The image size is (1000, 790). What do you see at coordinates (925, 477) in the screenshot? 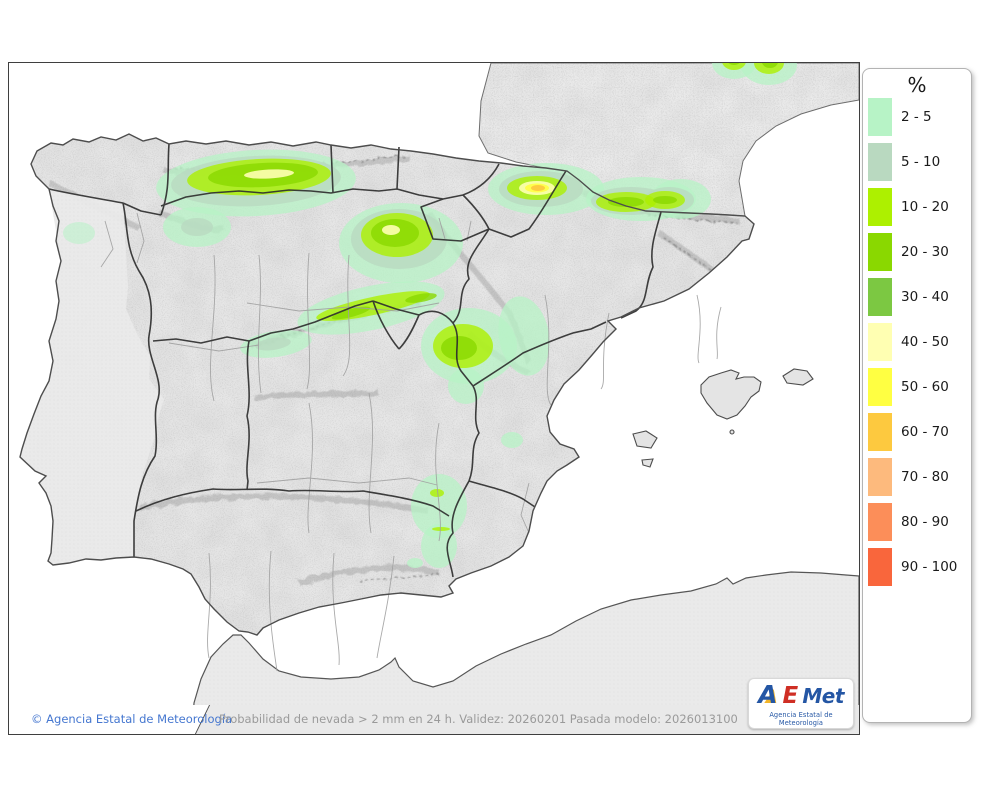
I see `legend-label: 70 - 80` at bounding box center [925, 477].